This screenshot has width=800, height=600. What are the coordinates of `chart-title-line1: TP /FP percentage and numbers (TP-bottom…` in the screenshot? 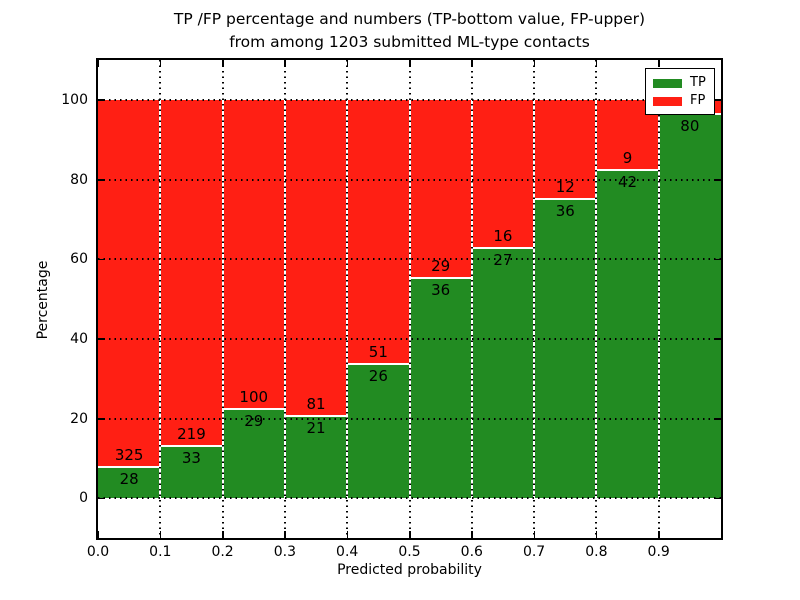 It's located at (409, 19).